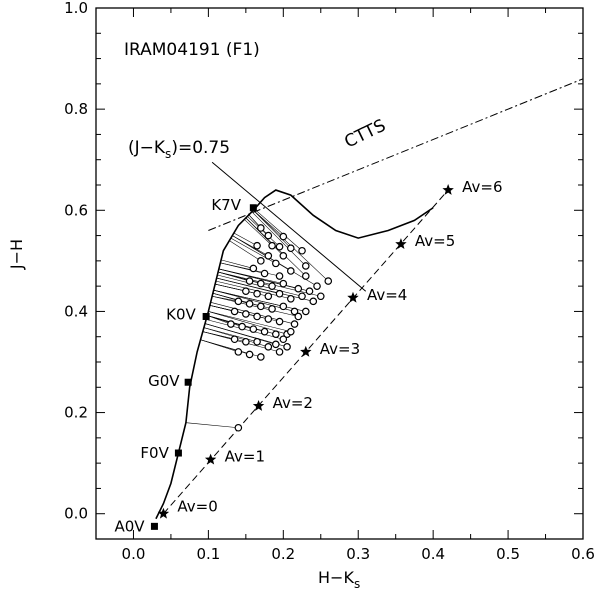 Image resolution: width=600 pixels, height=598 pixels. Describe the element at coordinates (76, 413) in the screenshot. I see `y-tick-label: 0.2` at that location.